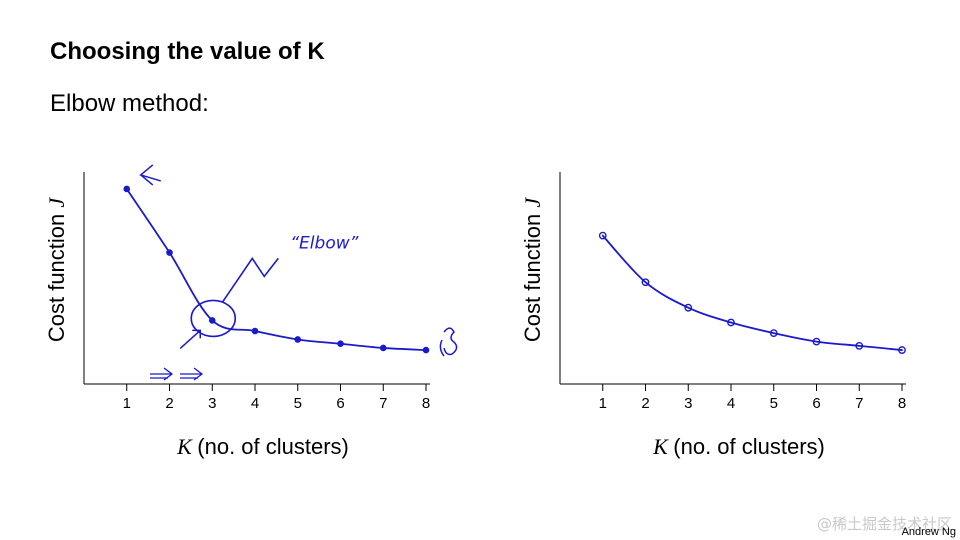 This screenshot has width=960, height=540. What do you see at coordinates (190, 339) in the screenshot?
I see `elbow-arrow` at bounding box center [190, 339].